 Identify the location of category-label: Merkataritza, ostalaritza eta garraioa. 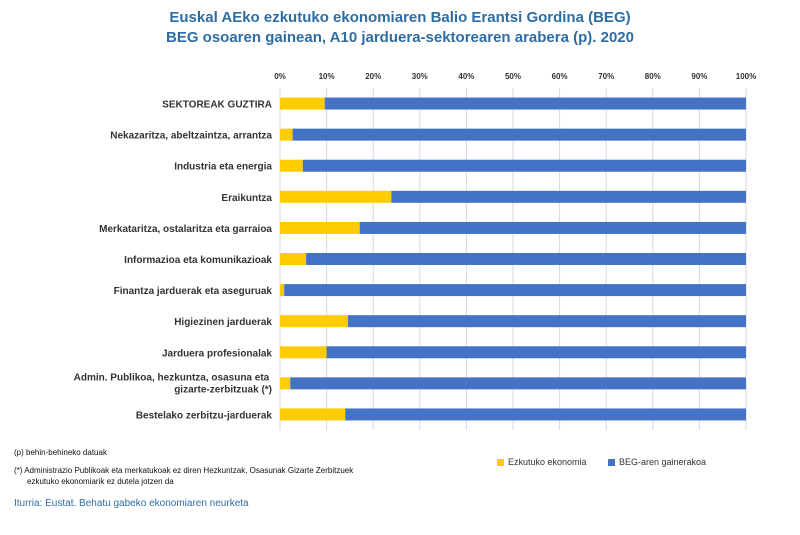
(185, 229).